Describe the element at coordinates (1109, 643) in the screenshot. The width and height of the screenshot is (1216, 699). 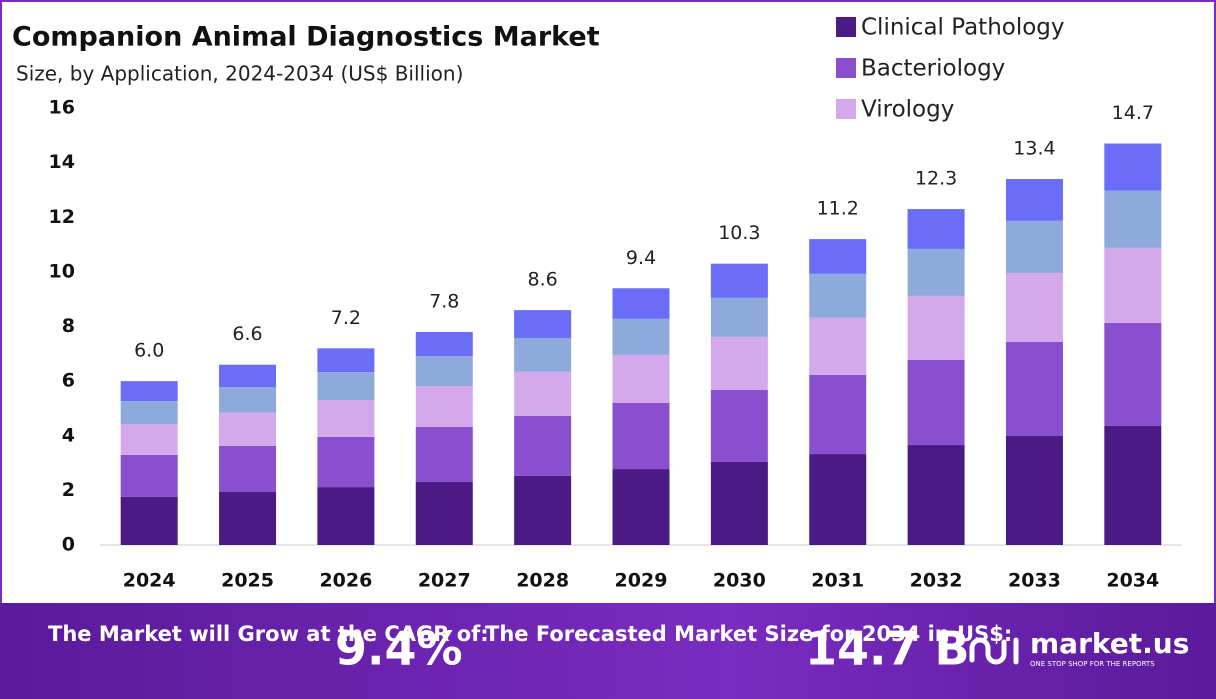
I see `brand: market.us` at that location.